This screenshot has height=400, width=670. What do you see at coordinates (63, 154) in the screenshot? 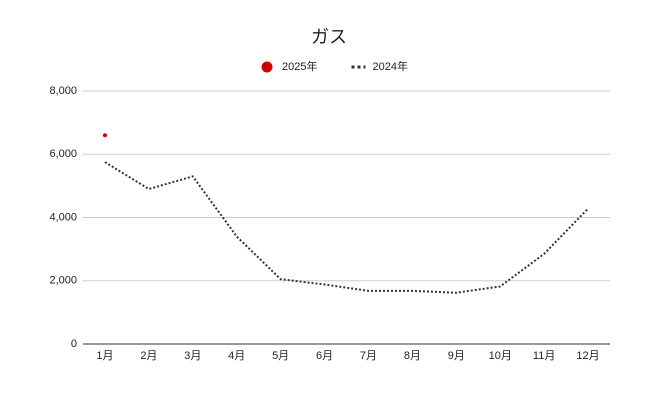
I see `y-tick-label: 6,000` at bounding box center [63, 154].